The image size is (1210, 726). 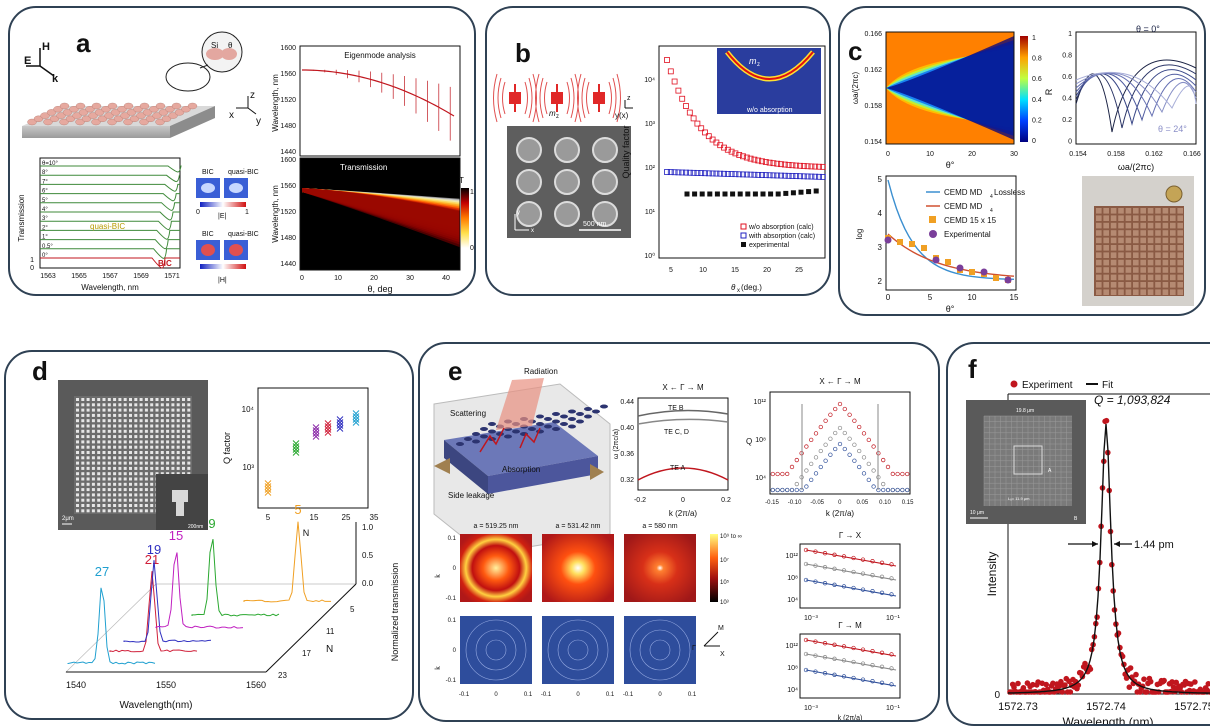 What do you see at coordinates (48, 276) in the screenshot?
I see `tick-label: 1563` at bounding box center [48, 276].